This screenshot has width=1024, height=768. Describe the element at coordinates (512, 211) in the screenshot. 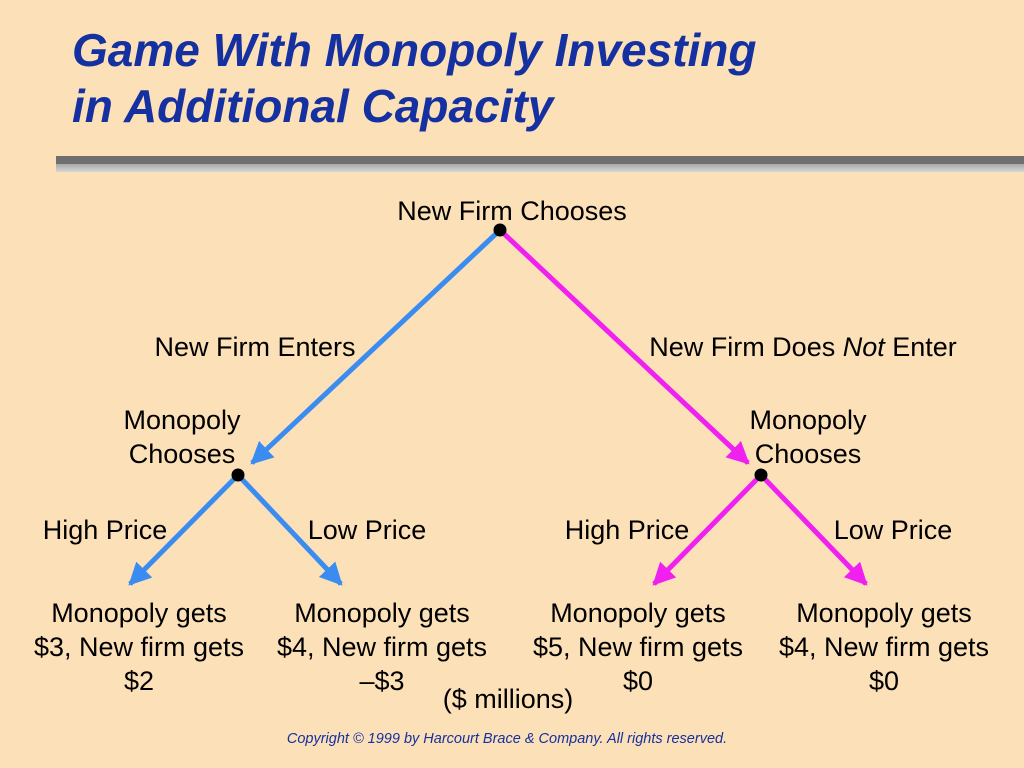

I see `root-label: New Firm Chooses` at that location.